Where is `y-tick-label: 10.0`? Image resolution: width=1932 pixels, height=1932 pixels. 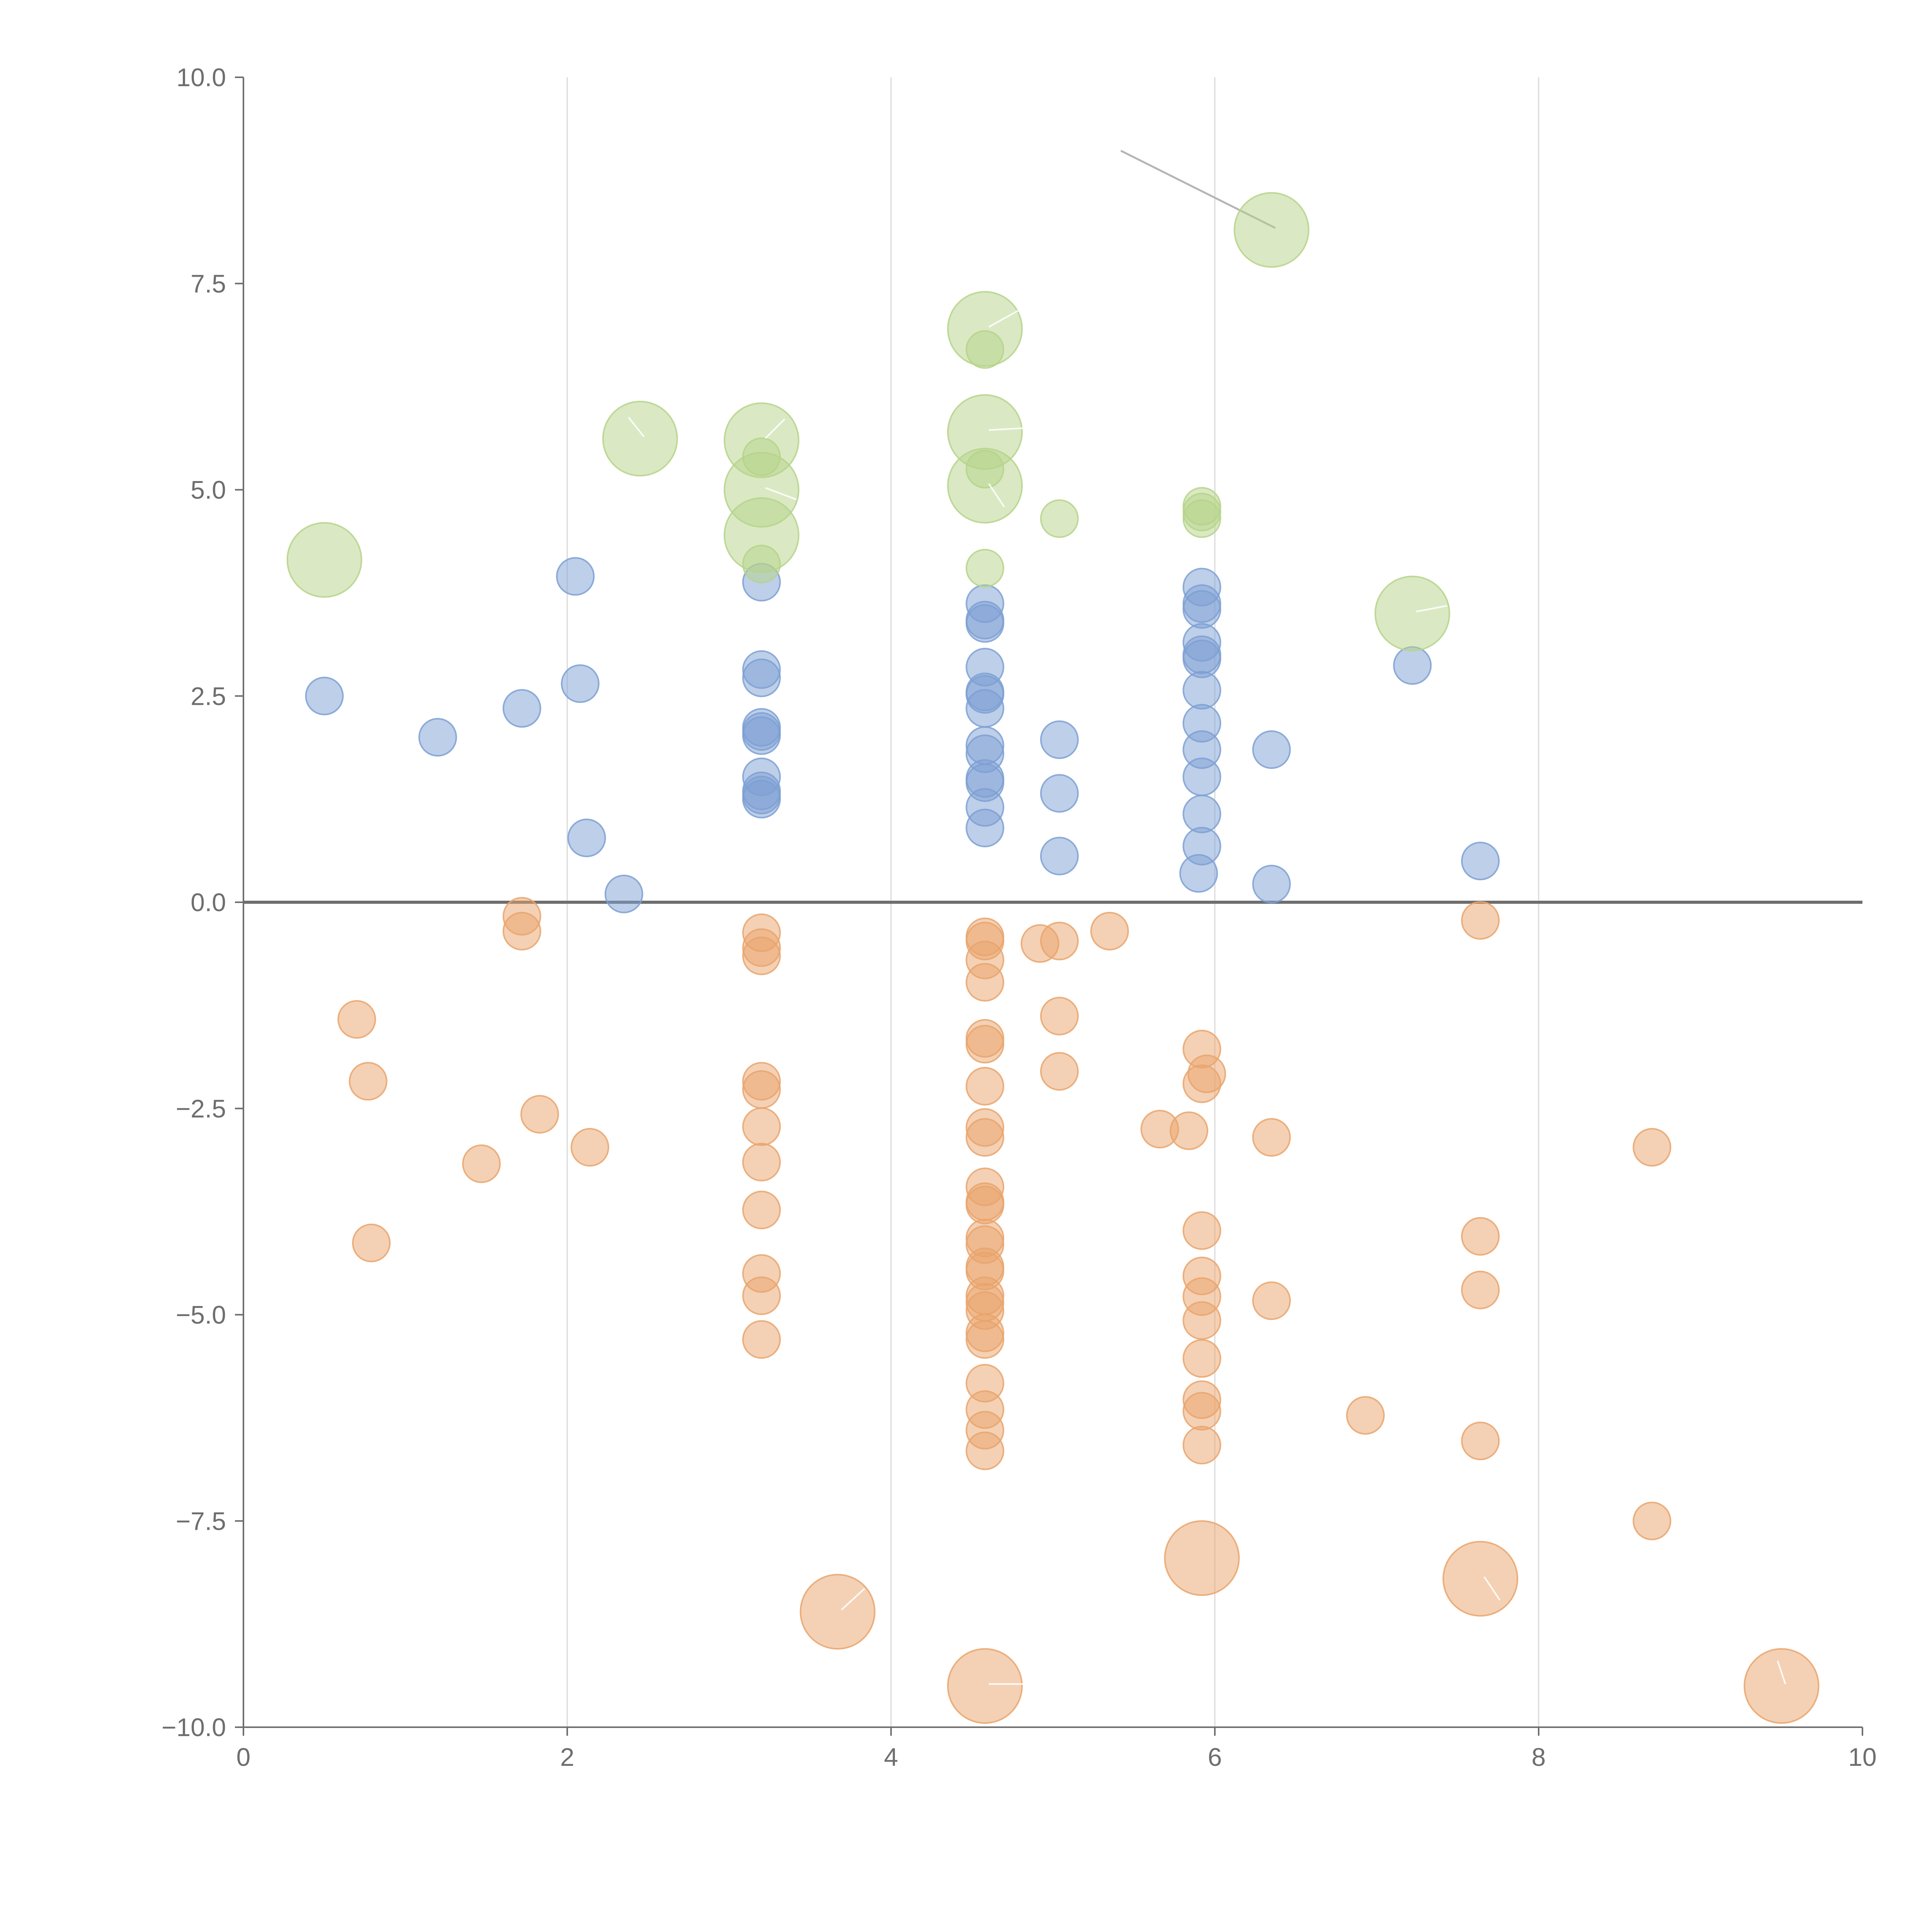
y-tick-label: 10.0 is located at coordinates (202, 78).